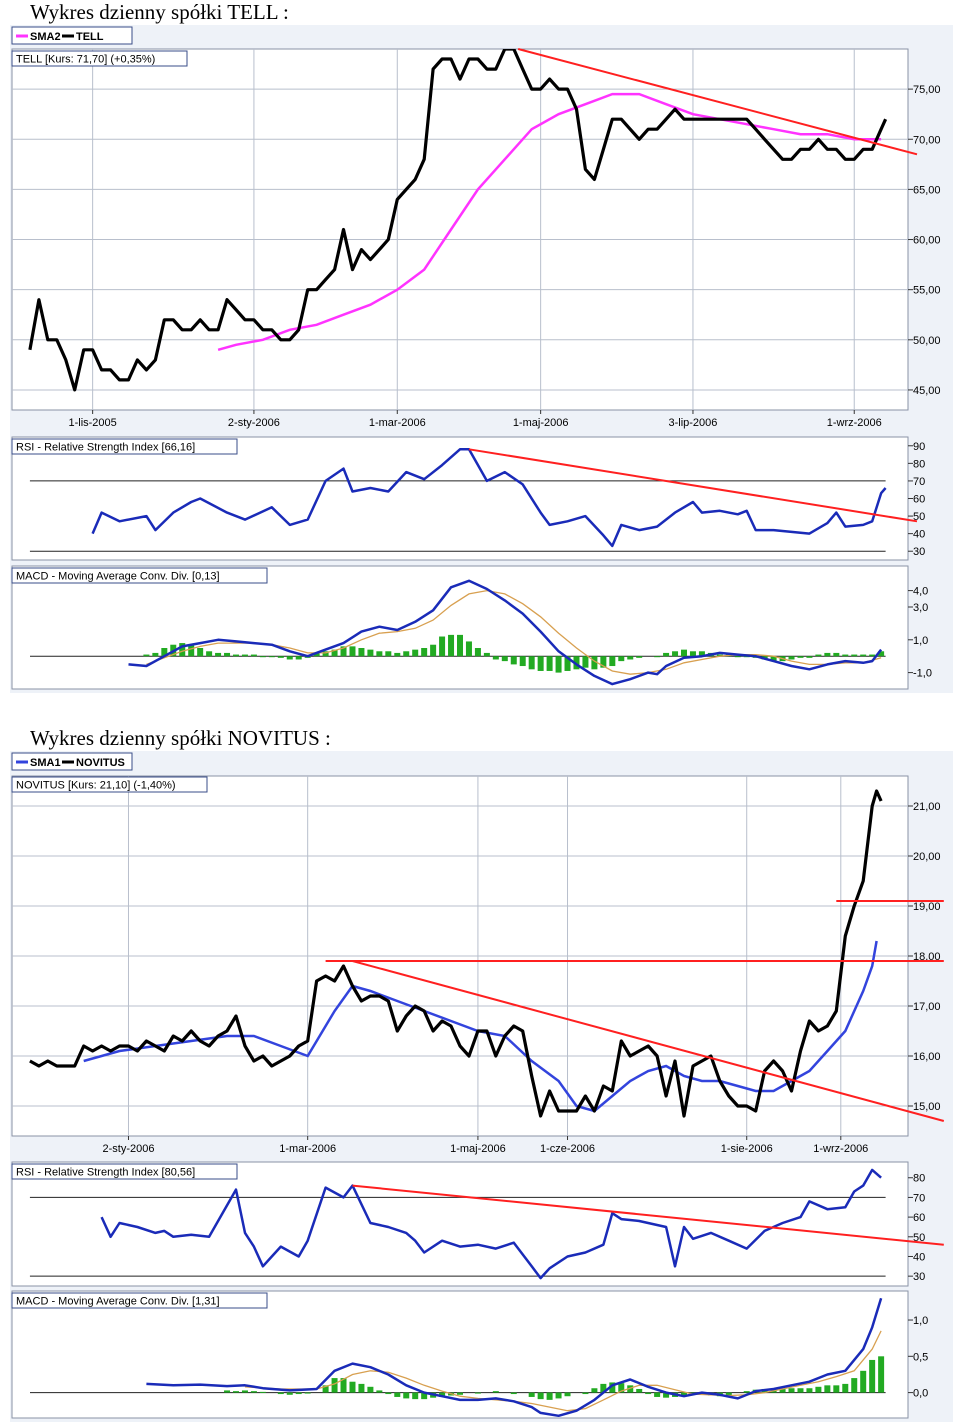  Describe the element at coordinates (307, 1149) in the screenshot. I see `x-tick-label: 1-mar-2006` at that location.